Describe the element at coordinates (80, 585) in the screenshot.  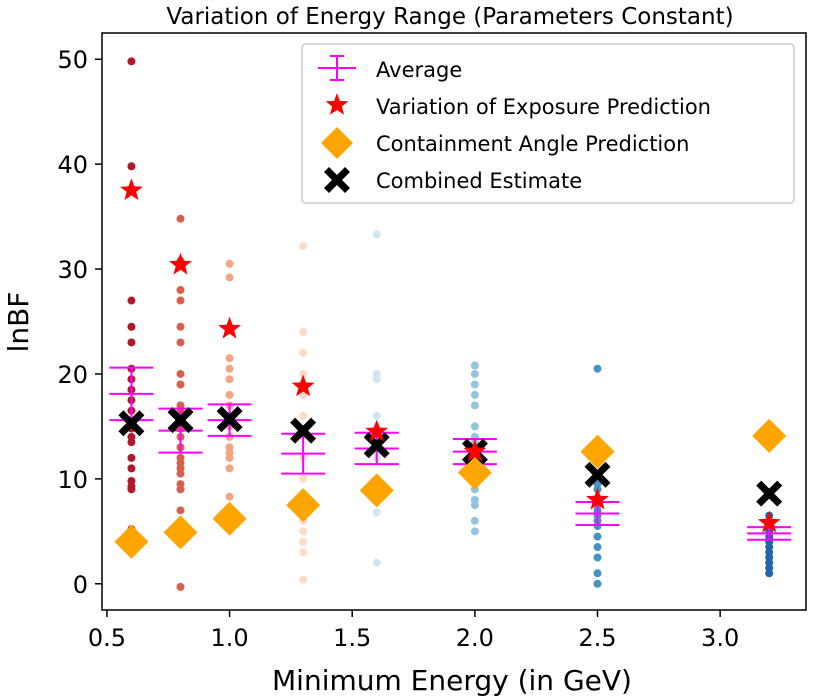
I see `y-tick-label: 0` at that location.